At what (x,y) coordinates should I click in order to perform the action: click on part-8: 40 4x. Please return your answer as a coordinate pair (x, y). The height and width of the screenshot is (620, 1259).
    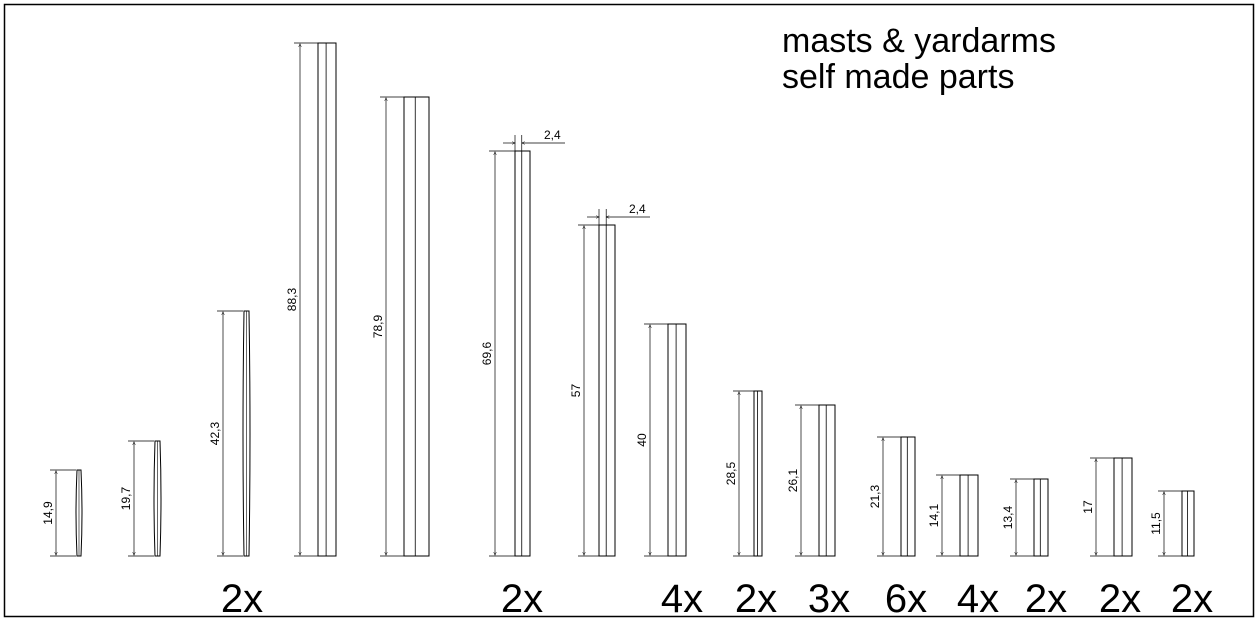
    Looking at the image, I should click on (669, 471).